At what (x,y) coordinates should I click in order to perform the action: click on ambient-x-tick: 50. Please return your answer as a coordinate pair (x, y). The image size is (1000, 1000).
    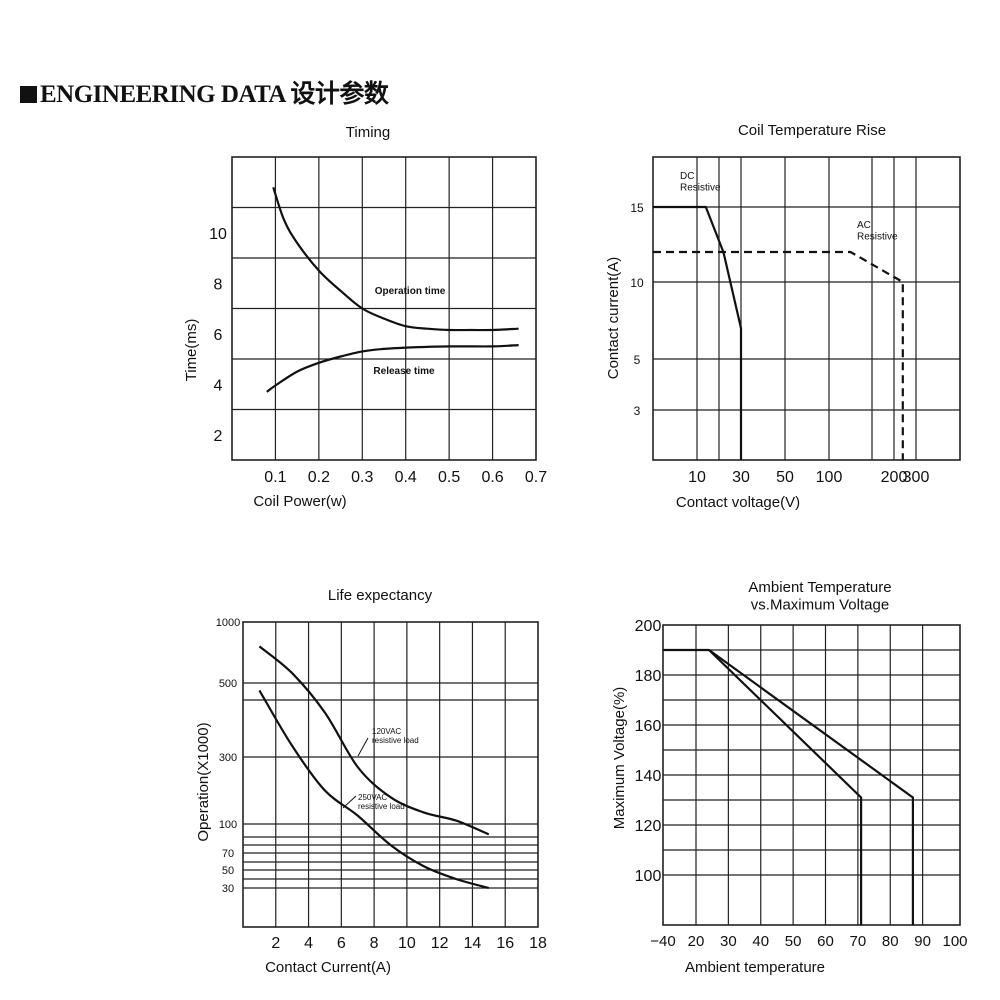
    Looking at the image, I should click on (793, 941).